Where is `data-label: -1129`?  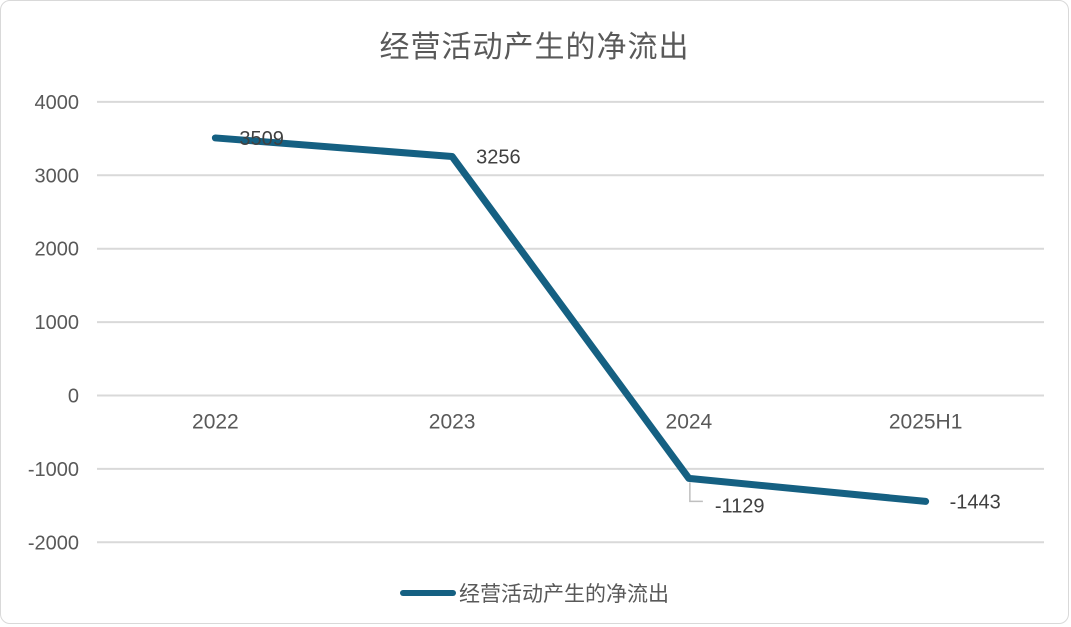
data-label: -1129 is located at coordinates (740, 506).